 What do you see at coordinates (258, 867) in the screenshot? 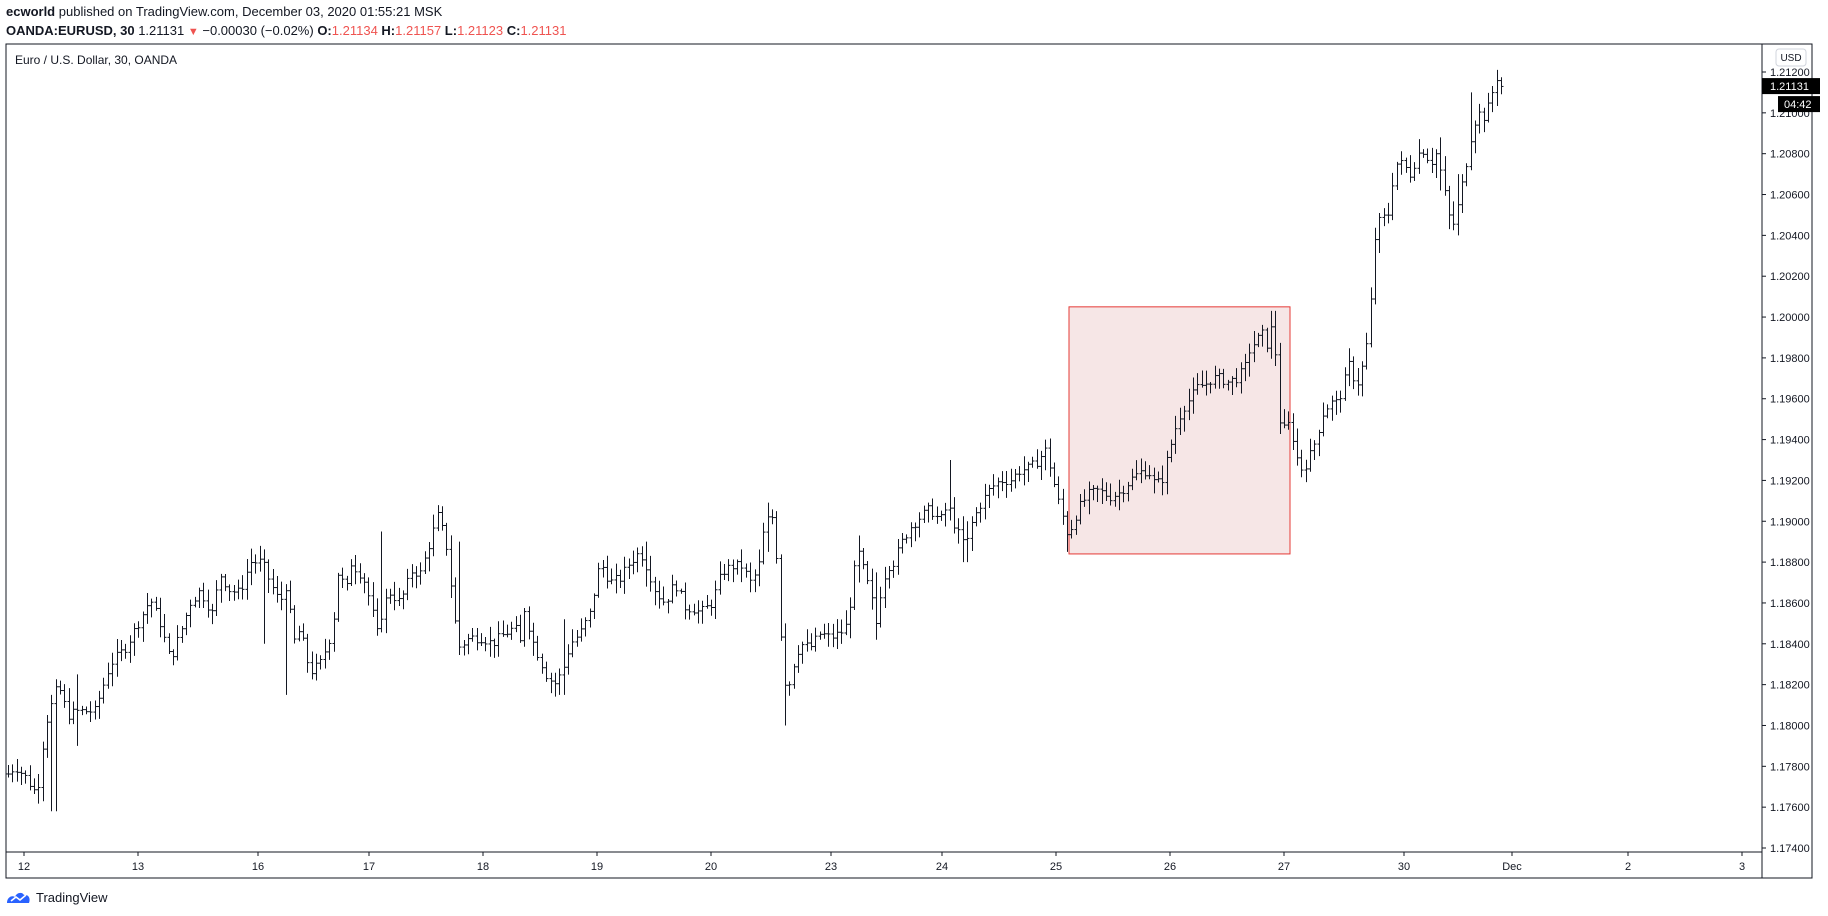
I see `x-tick-label: 16` at bounding box center [258, 867].